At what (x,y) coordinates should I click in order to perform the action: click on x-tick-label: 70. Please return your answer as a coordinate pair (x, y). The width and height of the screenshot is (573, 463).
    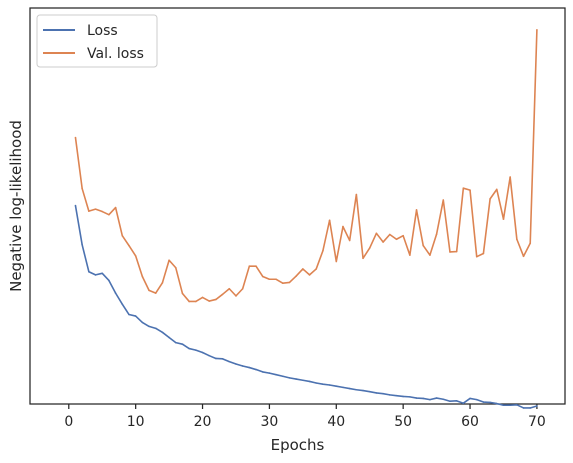
    Looking at the image, I should click on (537, 422).